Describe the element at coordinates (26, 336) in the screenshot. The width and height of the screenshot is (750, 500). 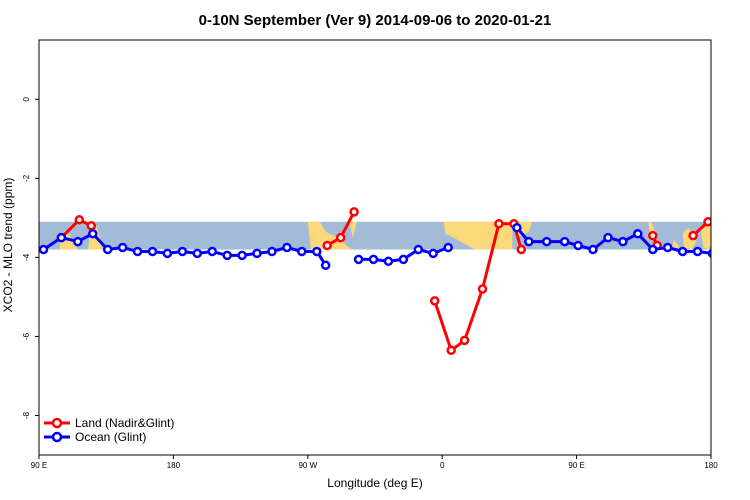
I see `y-tick-label: -6` at that location.